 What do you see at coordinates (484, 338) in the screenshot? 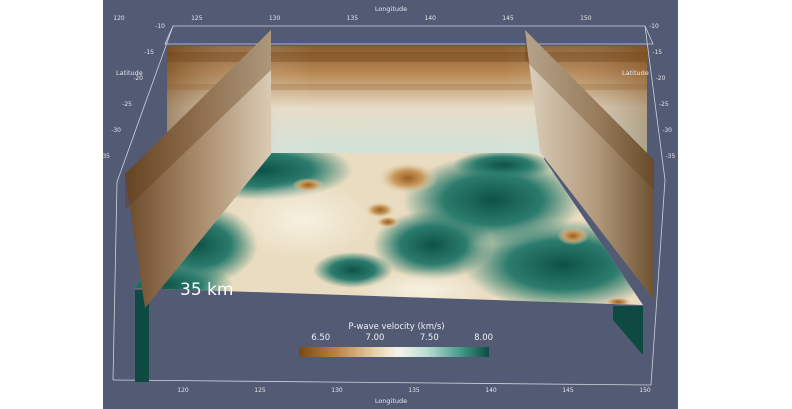
I see `colorbar-tick: 8.00` at bounding box center [484, 338].